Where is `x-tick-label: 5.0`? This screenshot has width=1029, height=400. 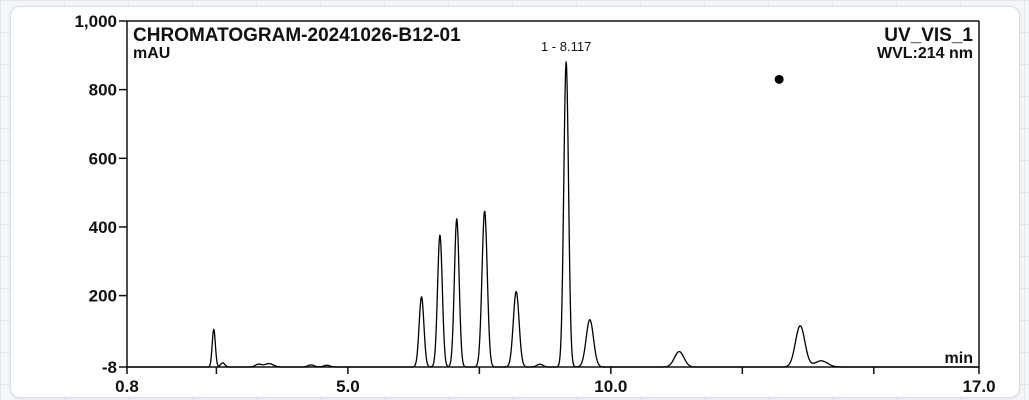 x-tick-label: 5.0 is located at coordinates (348, 386).